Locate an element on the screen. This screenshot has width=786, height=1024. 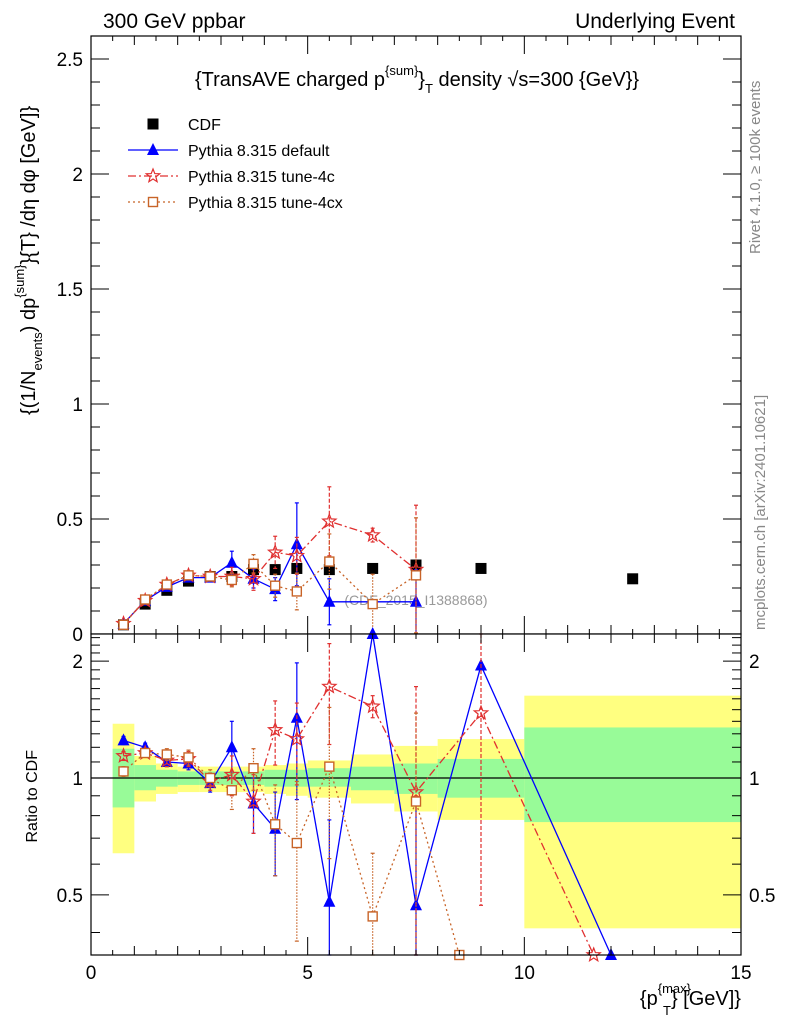
title-part: } is located at coordinates (421, 80).